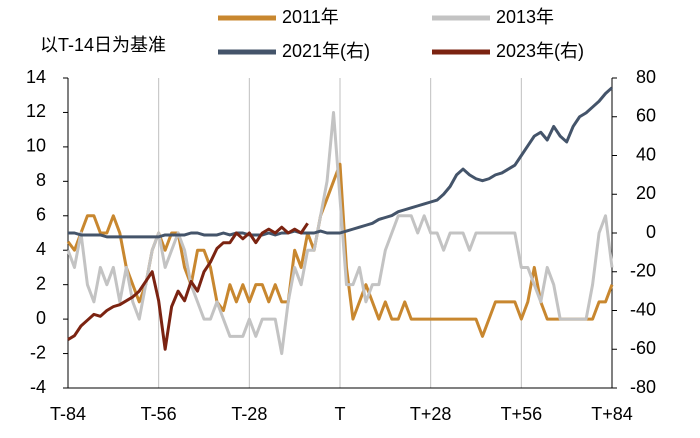  I want to click on y-tick-label: 14, so click(36, 77).